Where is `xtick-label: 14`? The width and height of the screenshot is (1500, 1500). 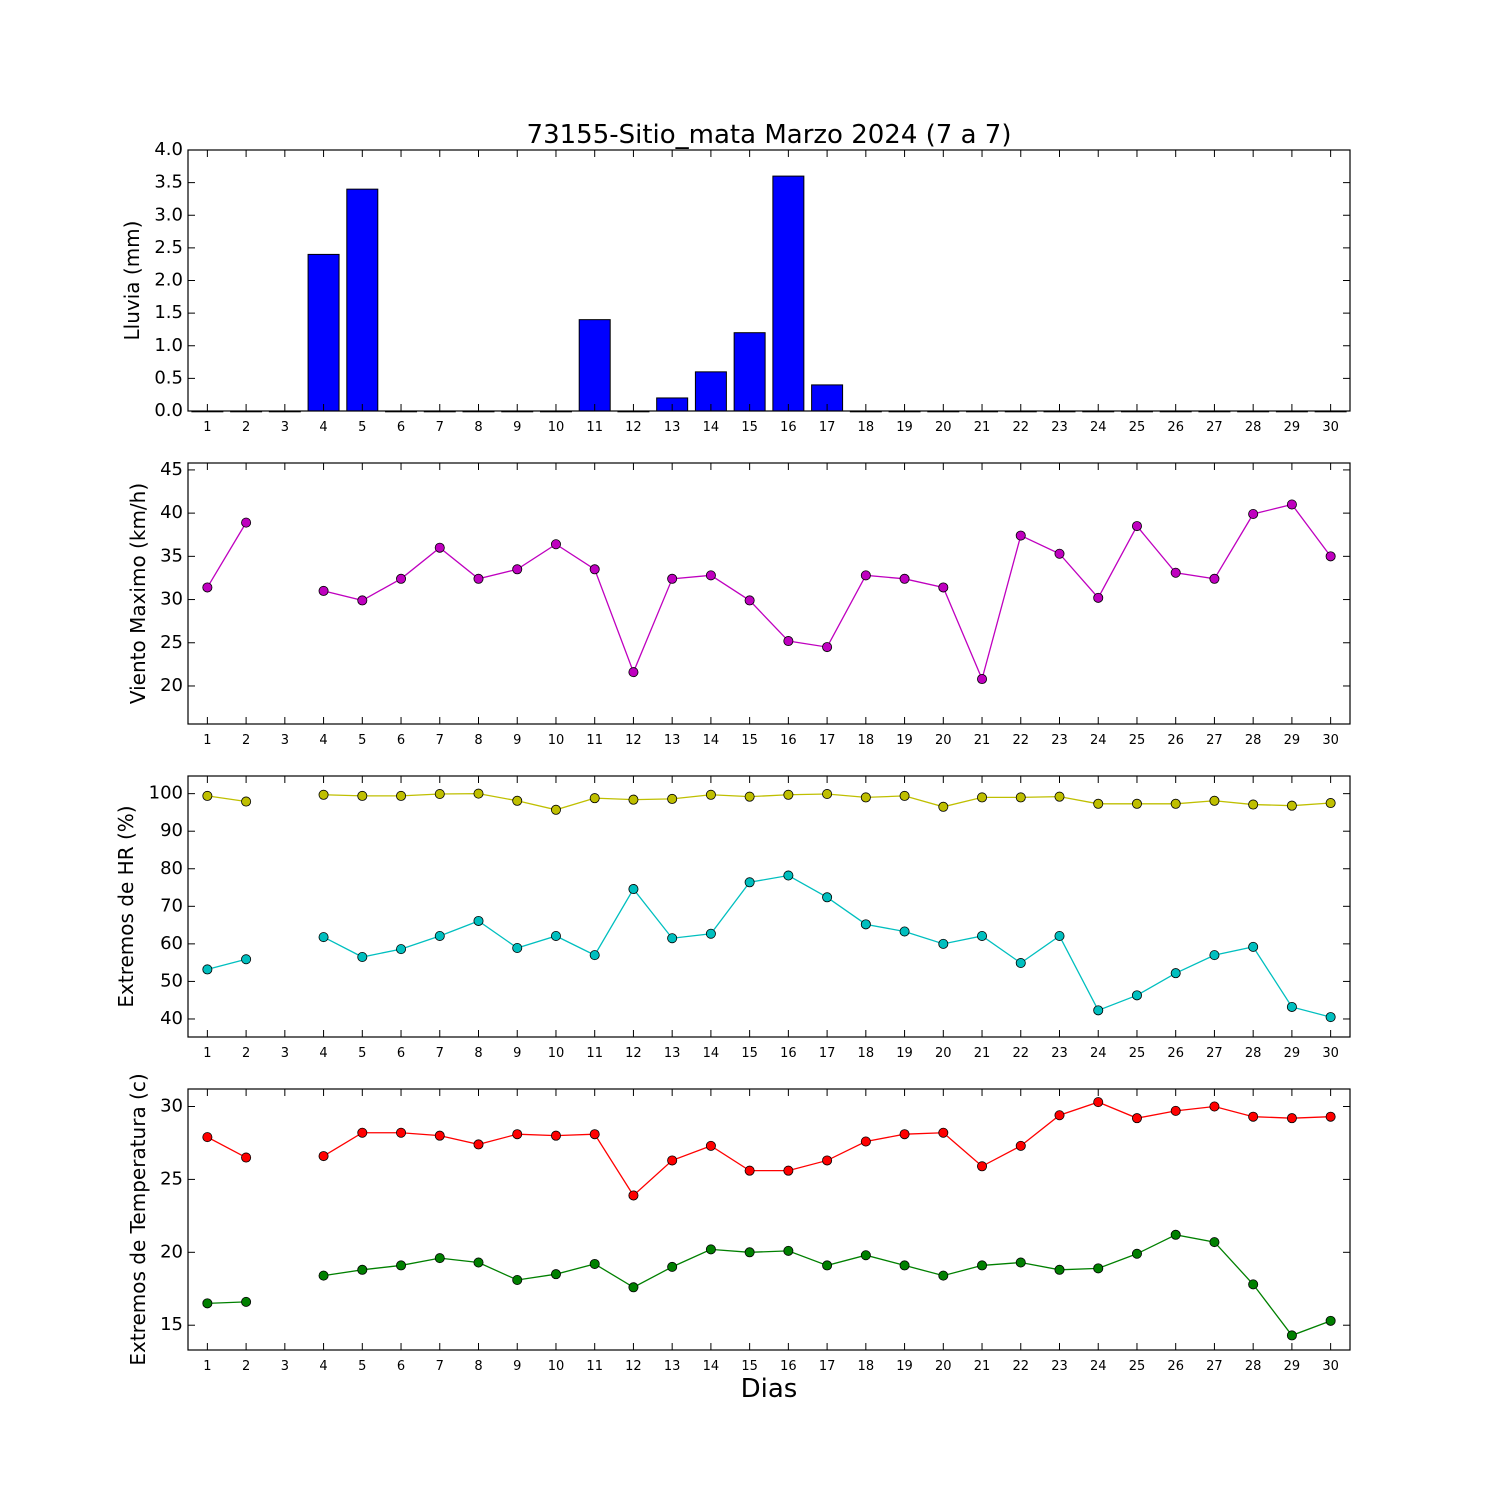
xtick-label: 14 is located at coordinates (711, 740).